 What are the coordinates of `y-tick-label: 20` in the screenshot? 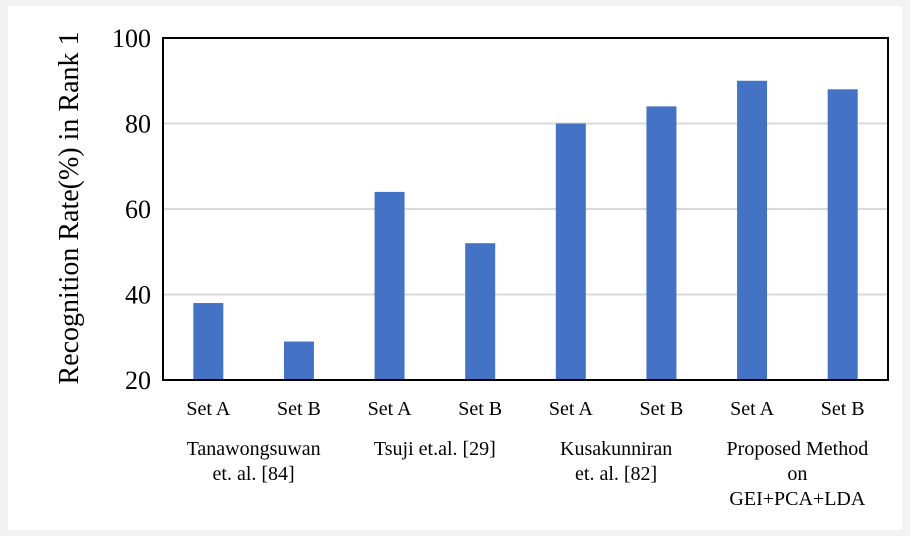 It's located at (138, 380).